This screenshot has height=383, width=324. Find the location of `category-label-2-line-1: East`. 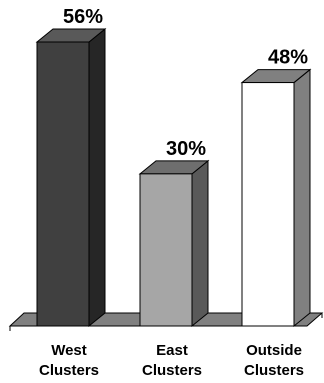

category-label-2-line-1: East is located at coordinates (172, 350).